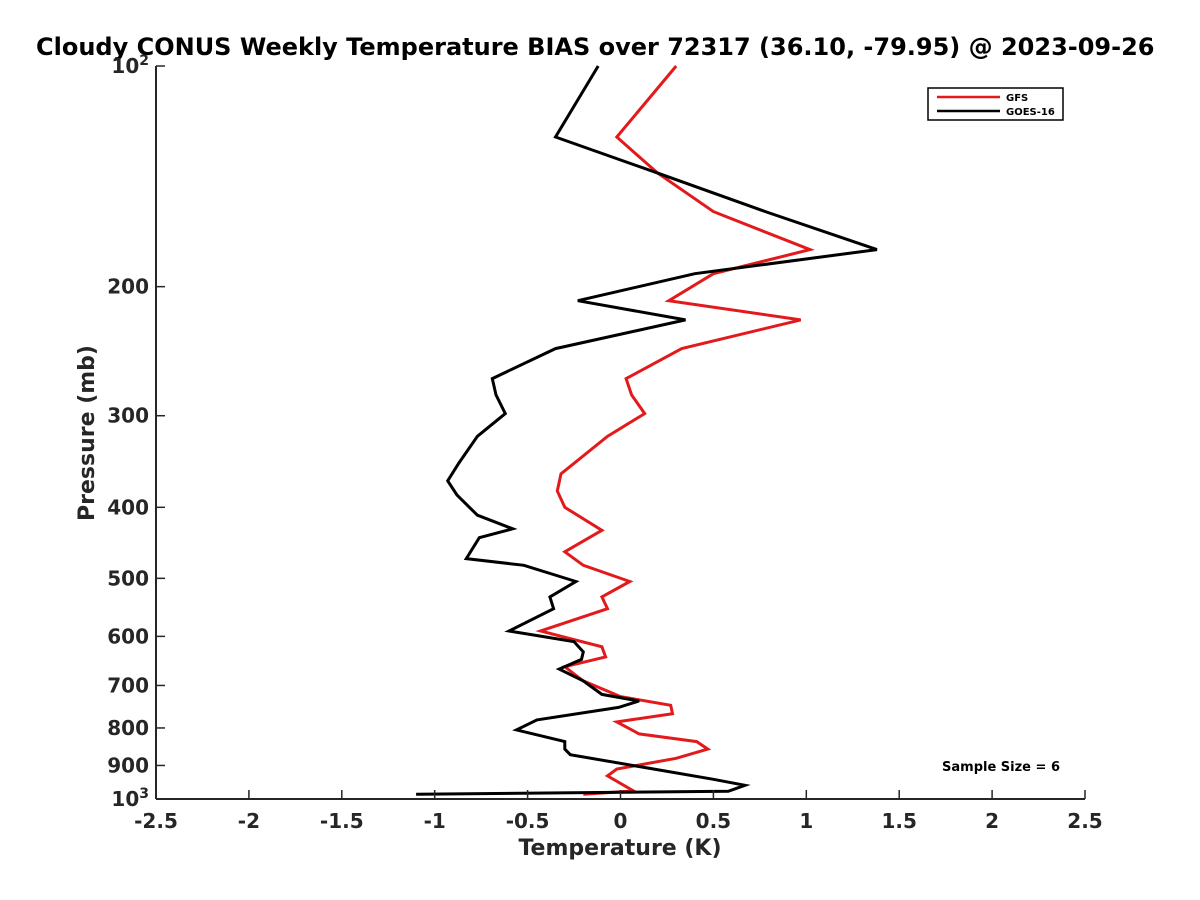 The height and width of the screenshot is (900, 1200). I want to click on legend: GFS GOES-16, so click(995, 104).